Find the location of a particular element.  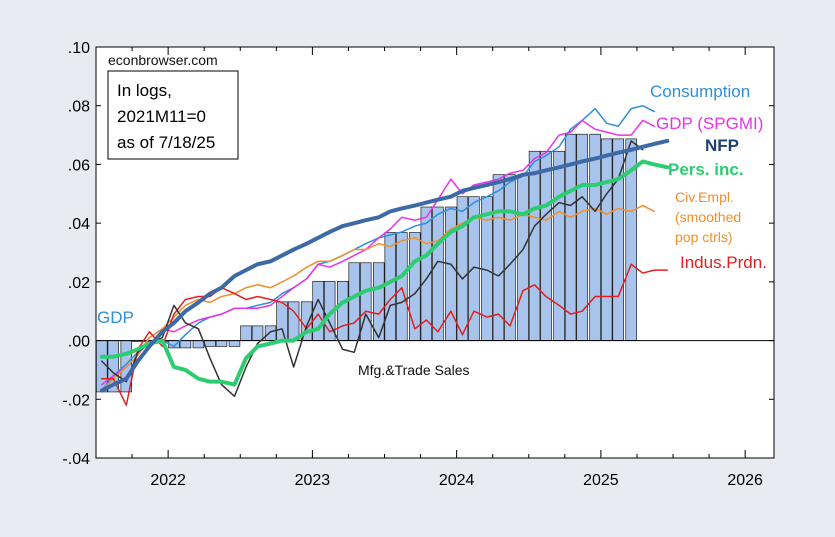

label-mfg-trade: Mfg.&Trade Sales is located at coordinates (414, 370).